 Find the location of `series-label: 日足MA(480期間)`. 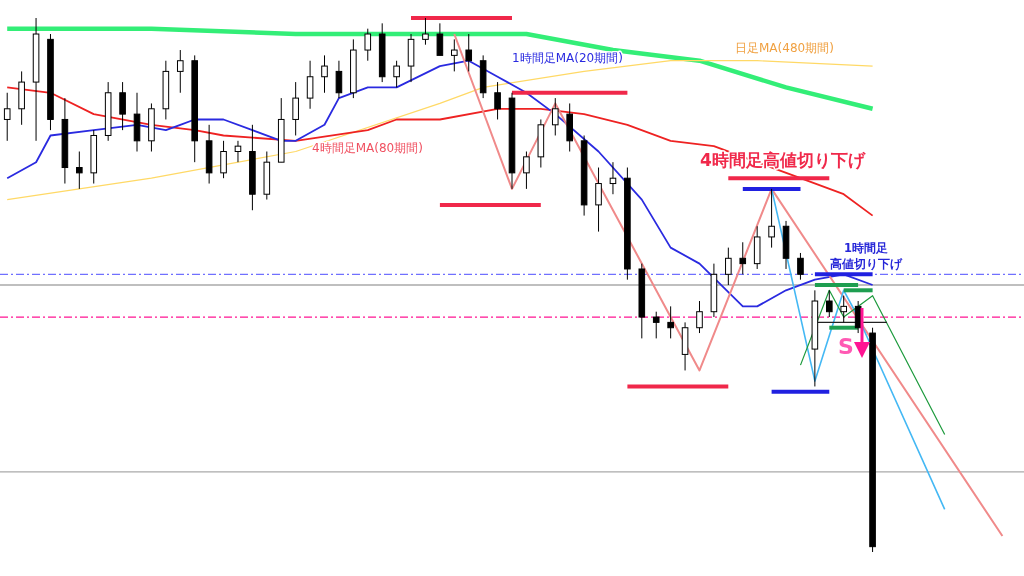

series-label: 日足MA(480期間) is located at coordinates (784, 48).